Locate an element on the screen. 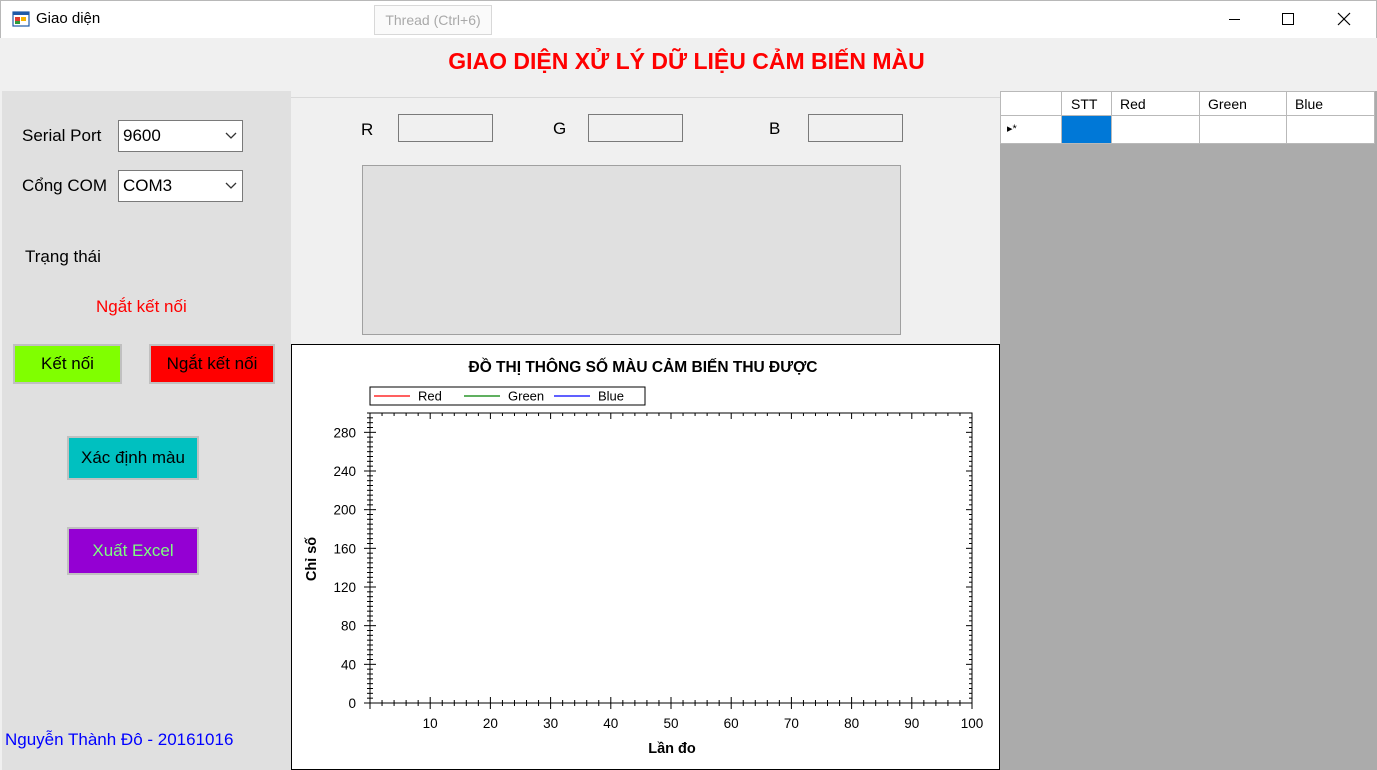 The height and width of the screenshot is (770, 1377). serial-port-select: 9600 is located at coordinates (180, 136).